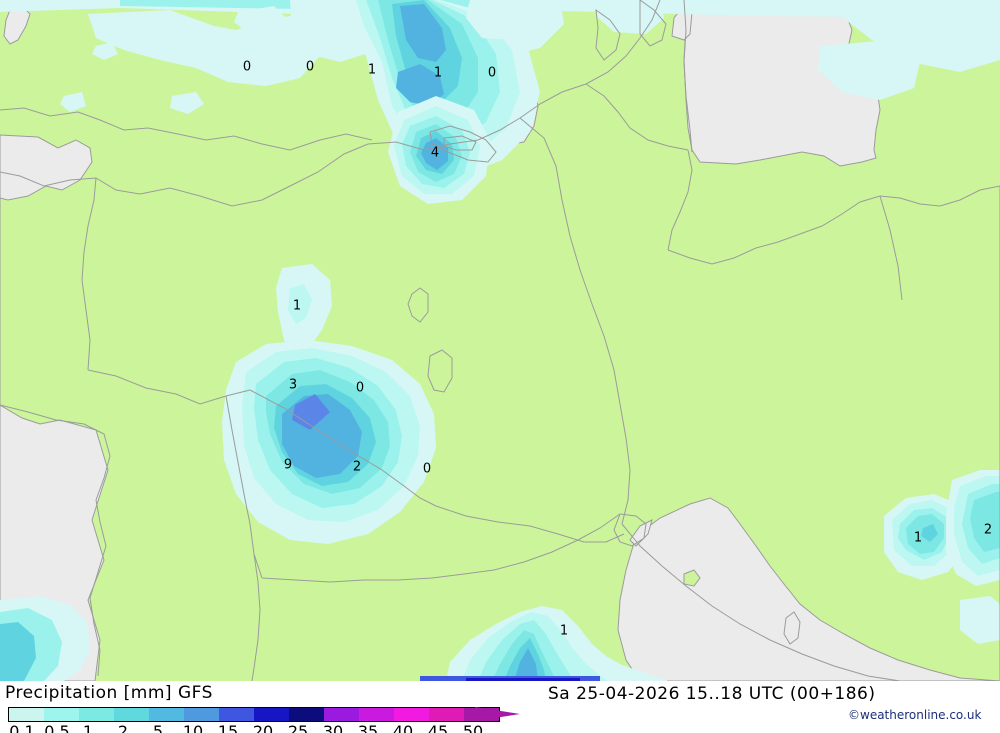  I want to click on colorbar-tick-30: 30, so click(333, 727).